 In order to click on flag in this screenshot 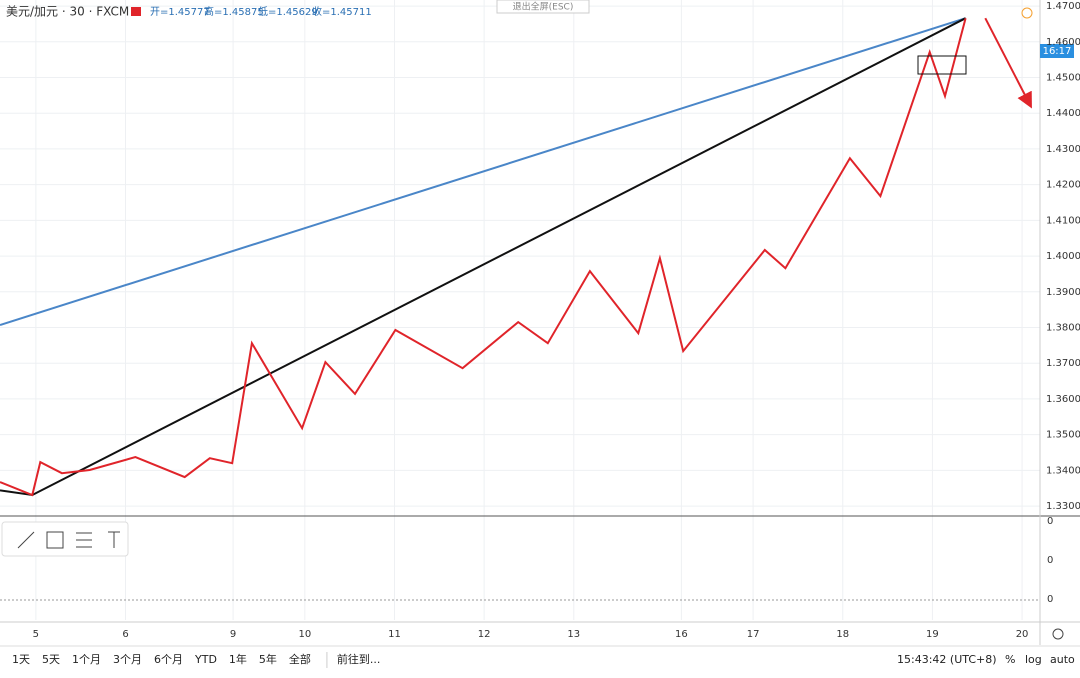, I will do `click(136, 11)`.